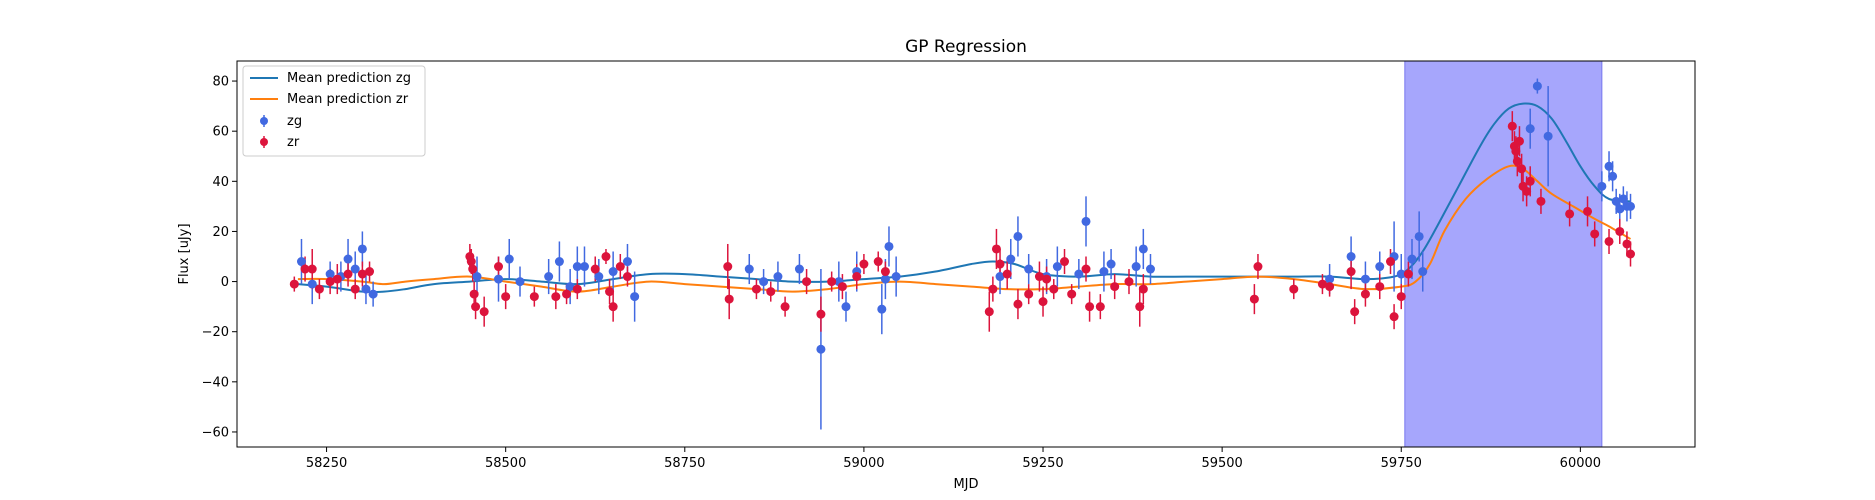  Describe the element at coordinates (1401, 463) in the screenshot. I see `xtick-label-59750: 59750` at that location.